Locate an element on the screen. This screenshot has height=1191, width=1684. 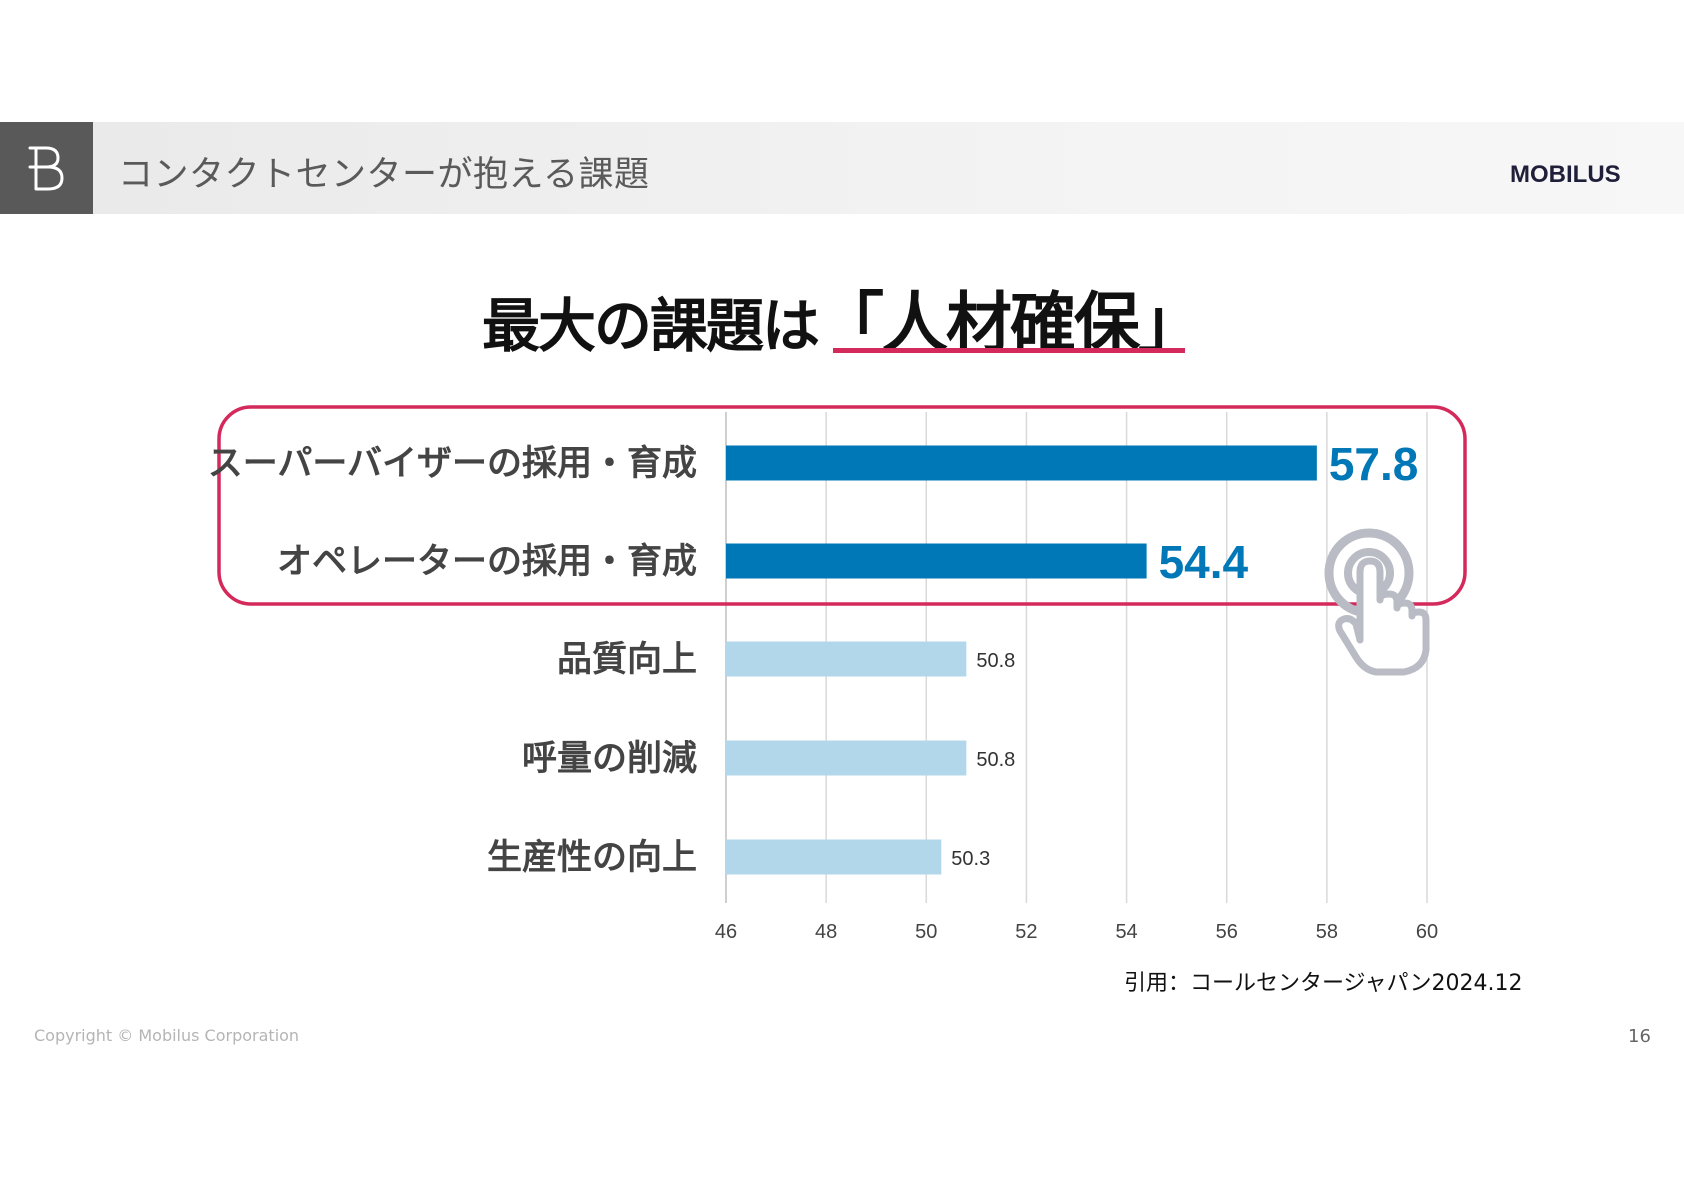
brand-logo: MOBILUS is located at coordinates (1565, 174).